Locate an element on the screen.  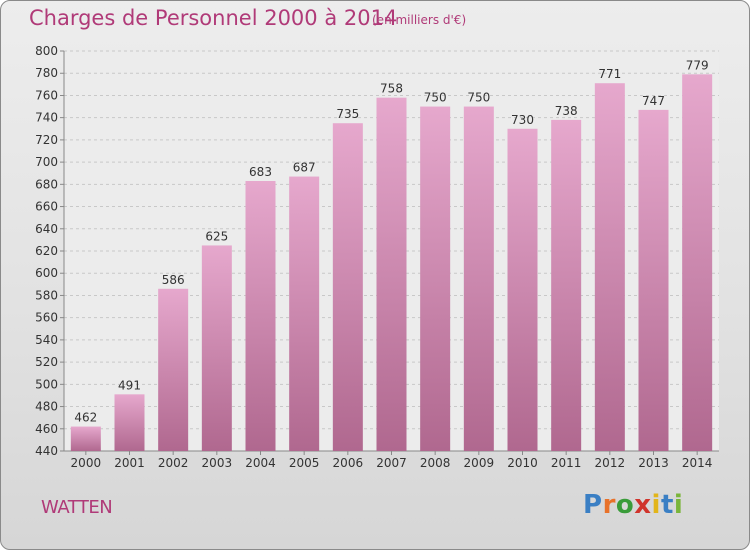
x-tick-label-2014: 2014 is located at coordinates (697, 463).